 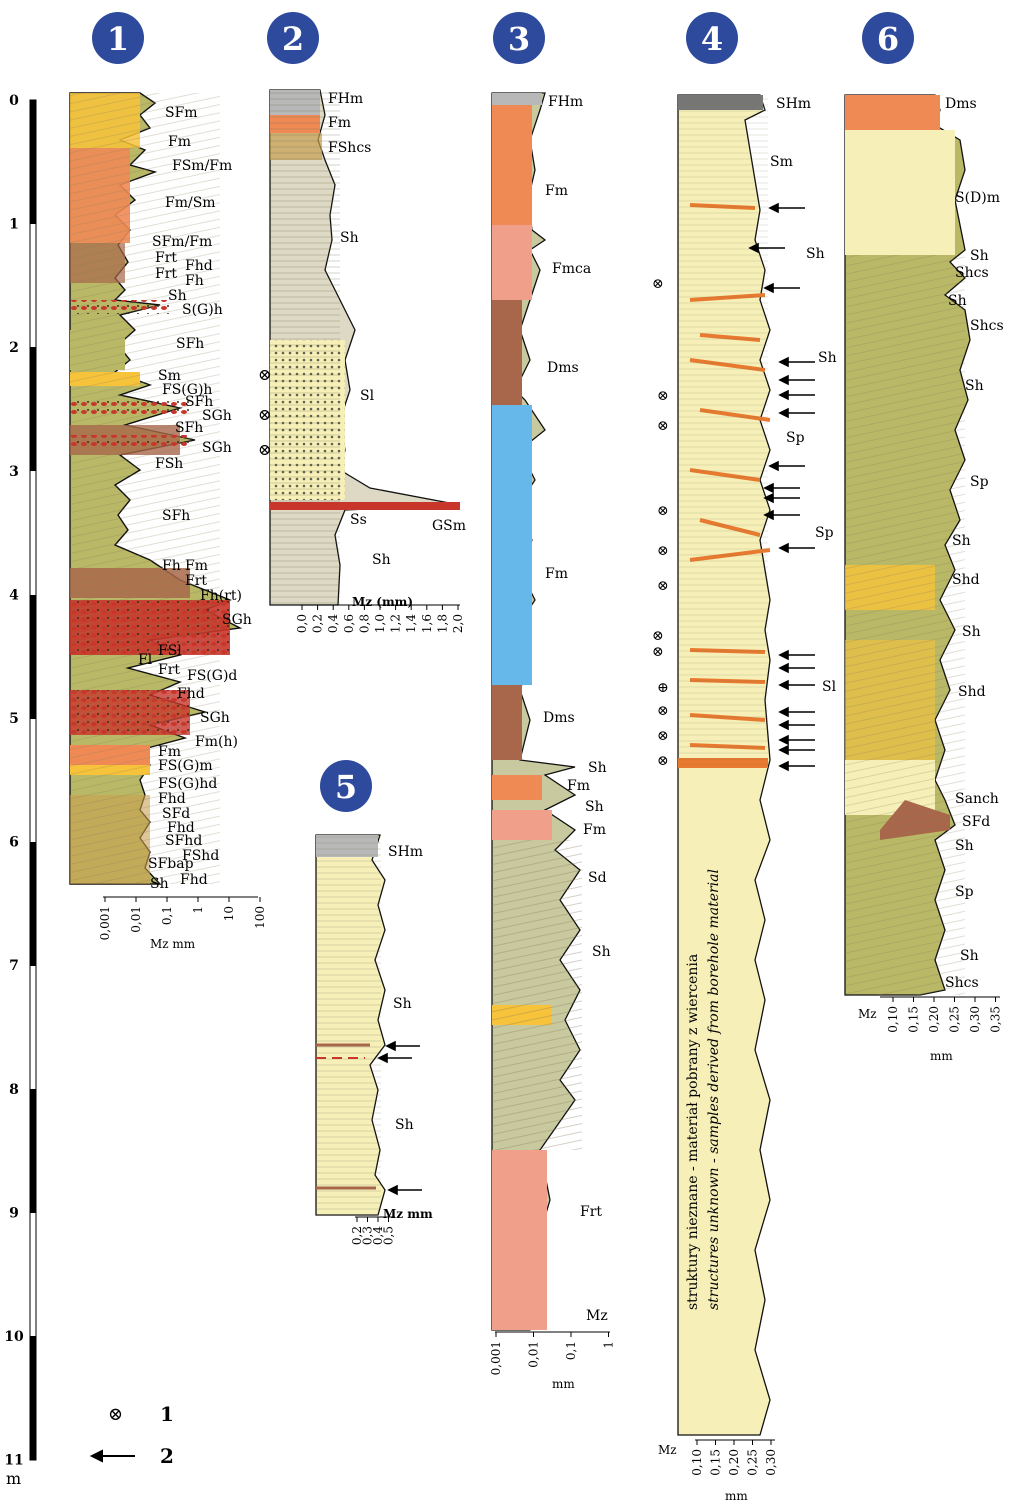 I want to click on facies-label: Mz, so click(x=597, y=1316).